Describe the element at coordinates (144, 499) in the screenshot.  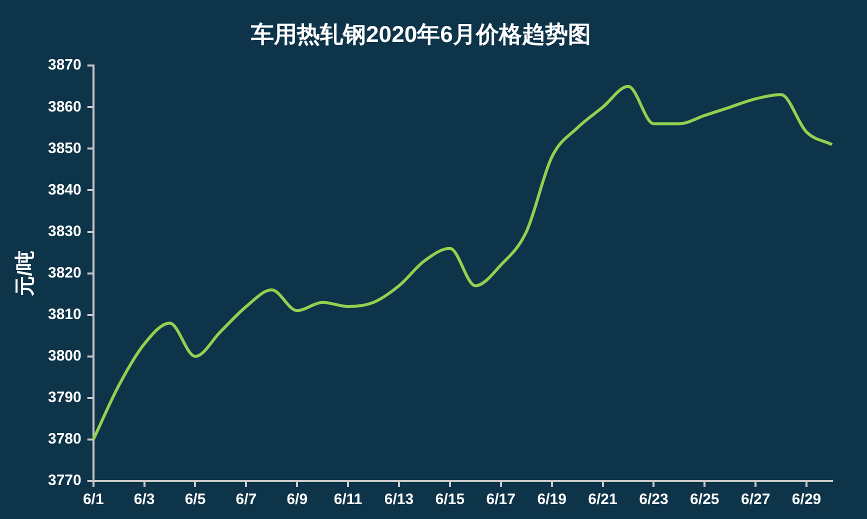
I see `x-tick-label: 6/3` at that location.